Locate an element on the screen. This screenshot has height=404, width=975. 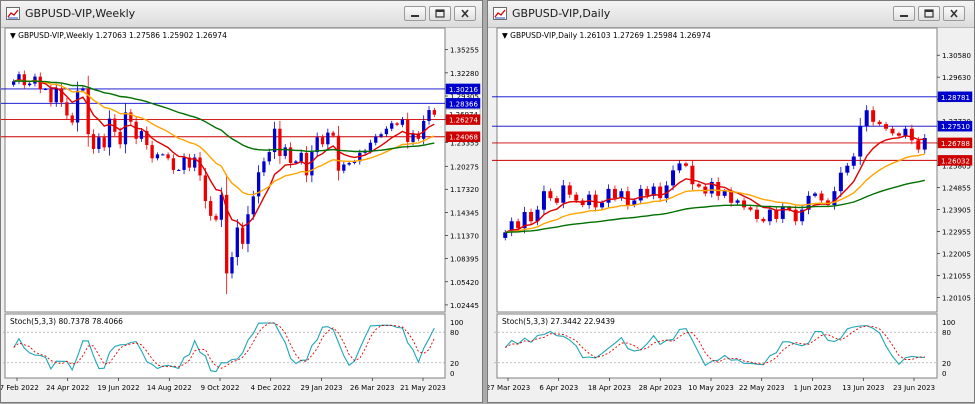
weekly-restore-button is located at coordinates (440, 13).